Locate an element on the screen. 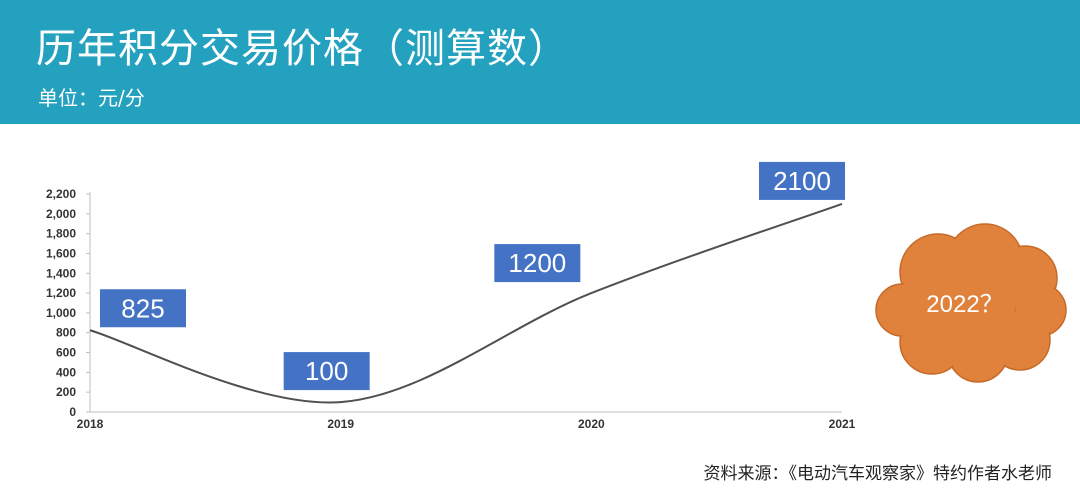 The height and width of the screenshot is (491, 1080). x-axis-ticks: 2018 2019 2020 2021 is located at coordinates (466, 424).